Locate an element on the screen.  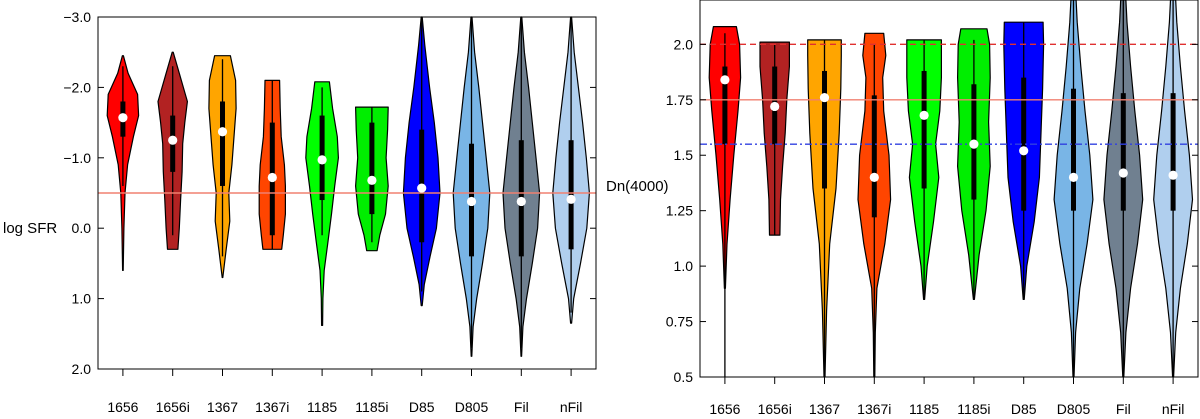
y-tick-label-1-0: −2.0 is located at coordinates (77, 87).